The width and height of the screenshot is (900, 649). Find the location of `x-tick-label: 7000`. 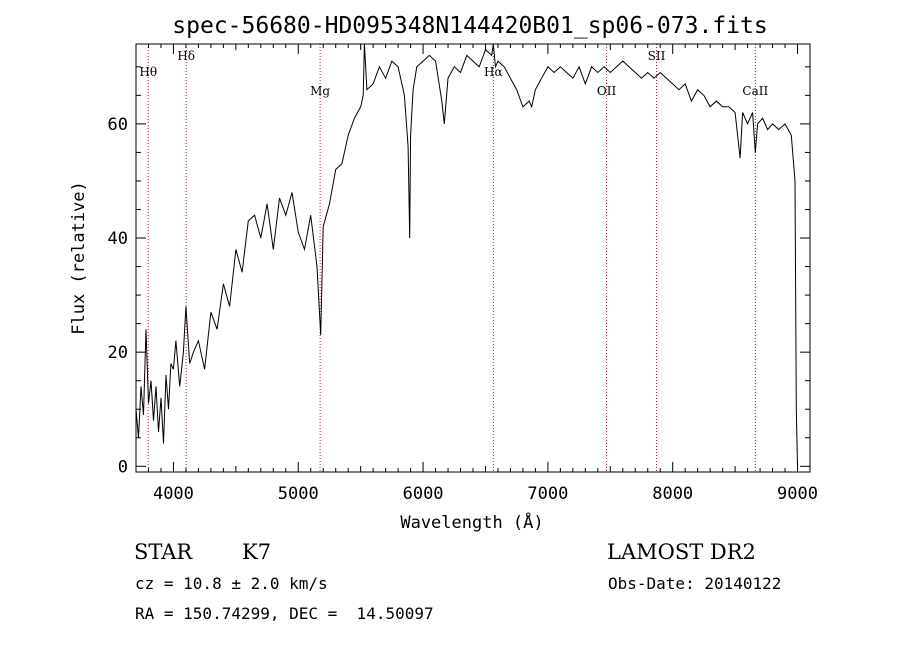

x-tick-label: 7000 is located at coordinates (547, 494).